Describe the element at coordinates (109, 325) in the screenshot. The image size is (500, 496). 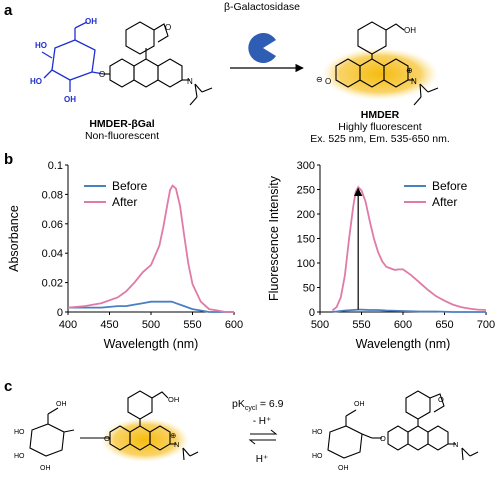
I see `x-tick-label: 450` at that location.